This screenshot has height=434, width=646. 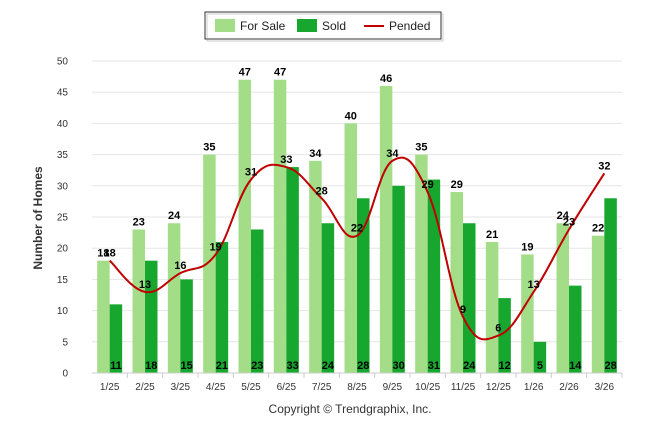 I want to click on legend: For Sale Sold Pended, so click(x=324, y=26).